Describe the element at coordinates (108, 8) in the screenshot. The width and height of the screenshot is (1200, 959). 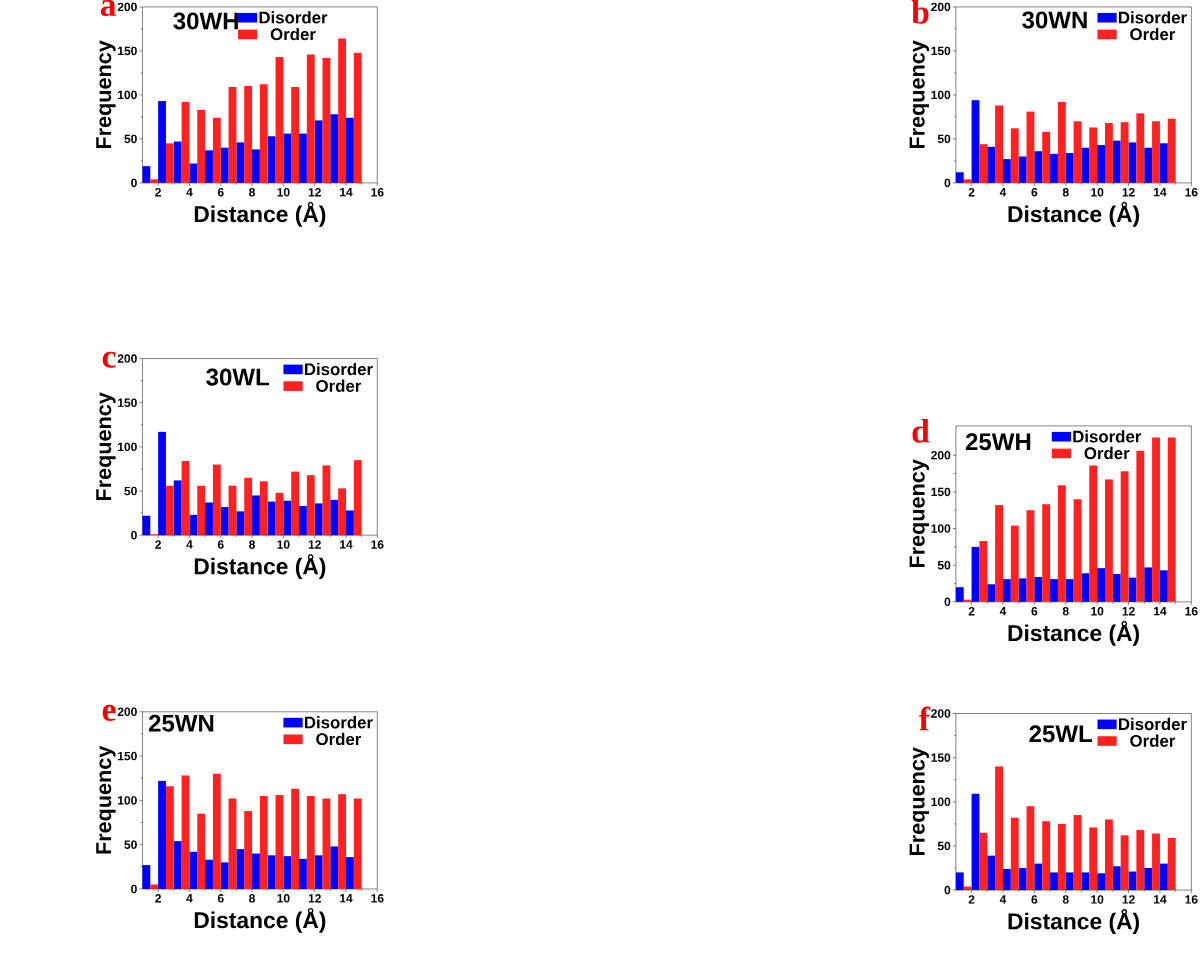
I see `text: a` at that location.